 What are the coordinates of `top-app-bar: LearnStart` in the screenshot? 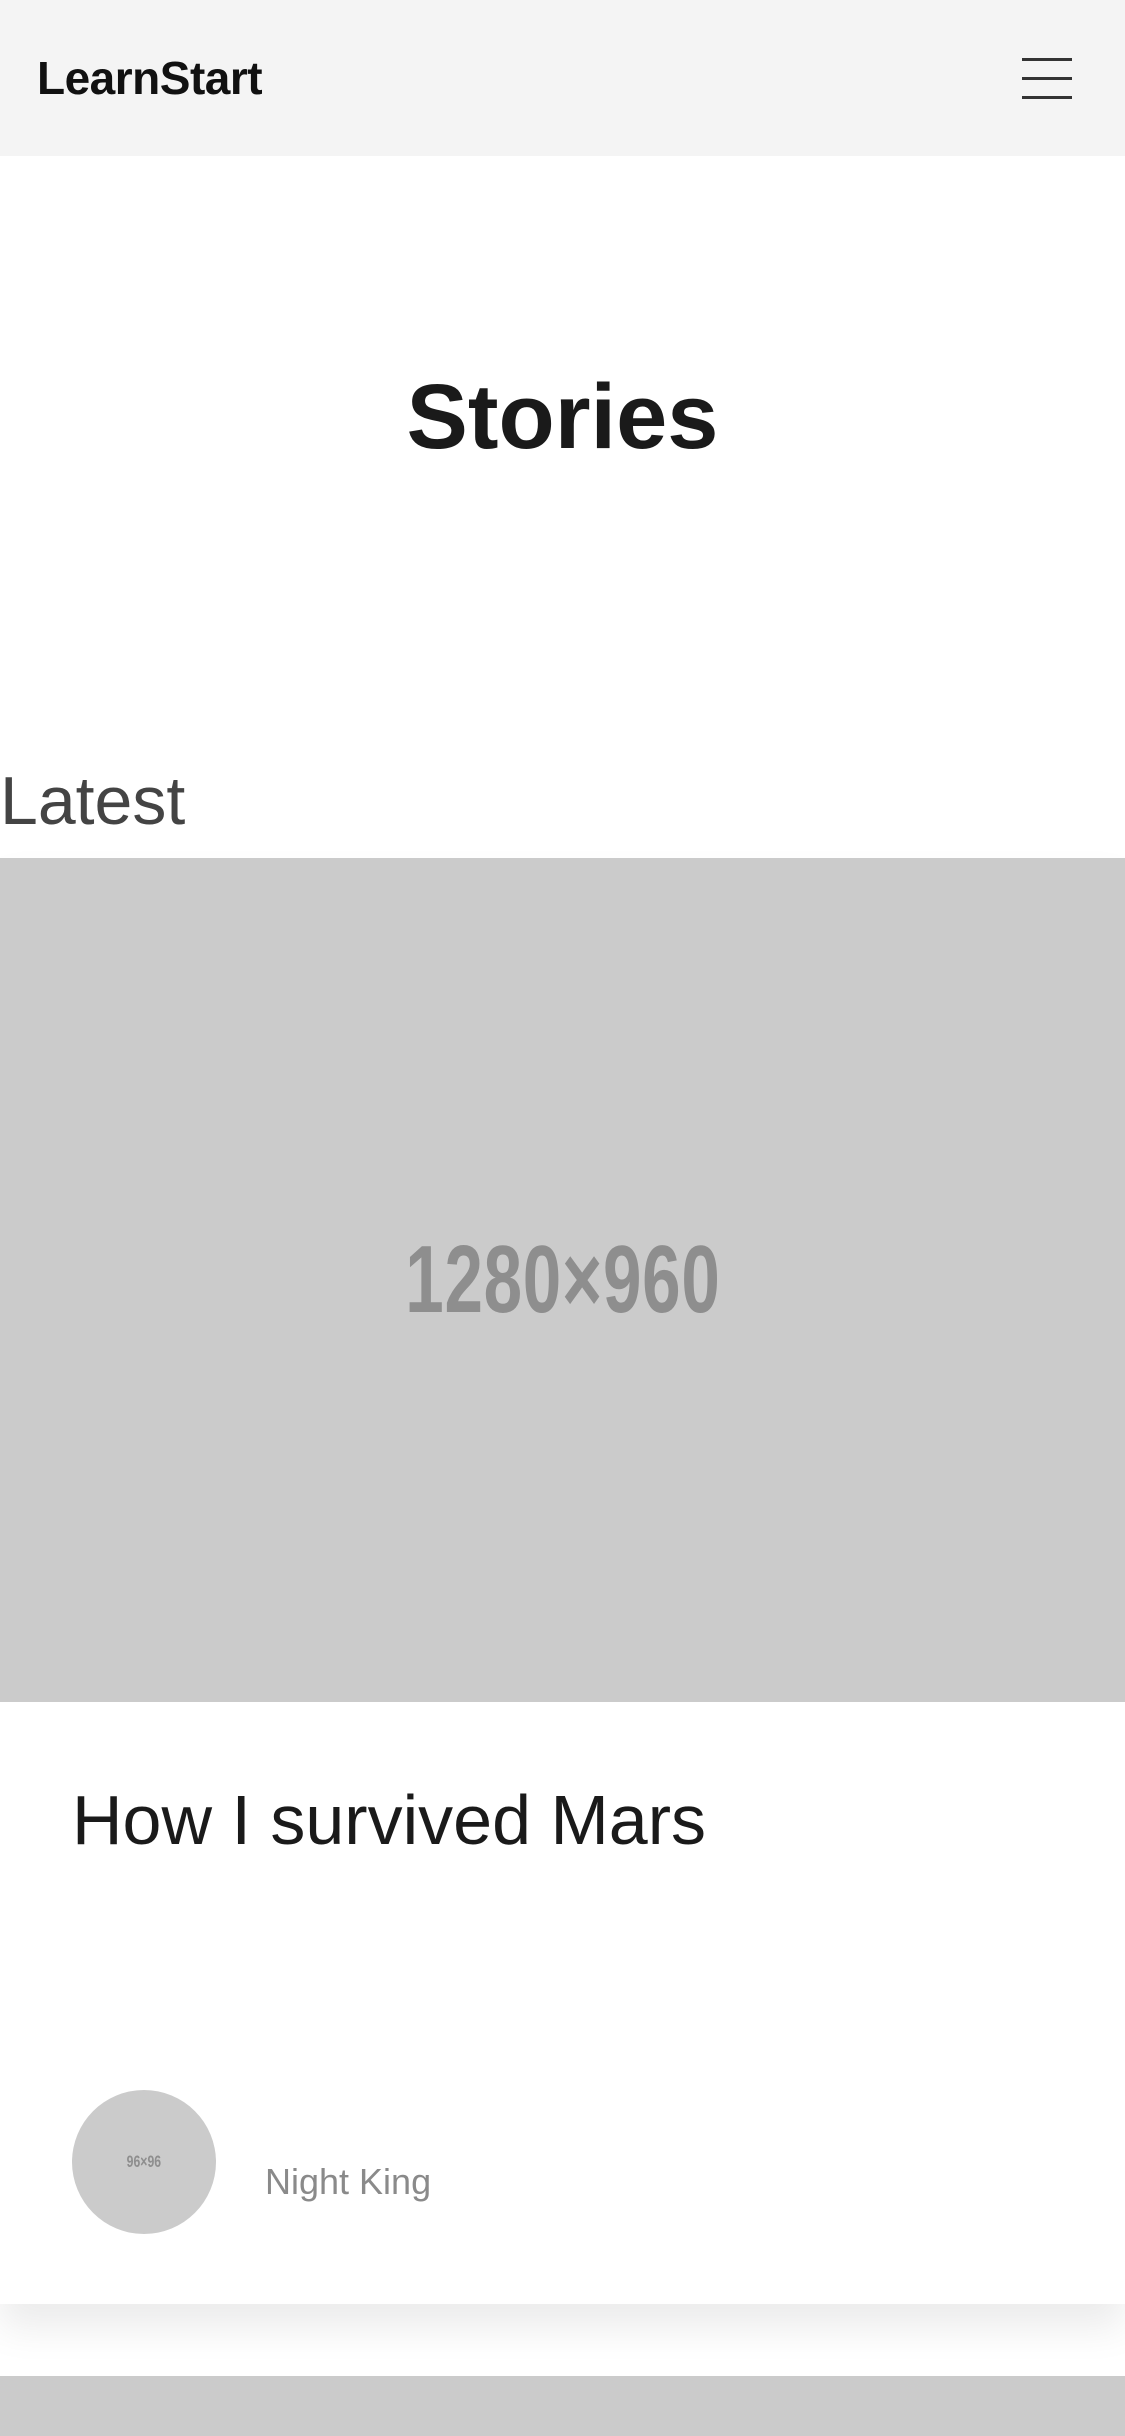 It's located at (562, 78).